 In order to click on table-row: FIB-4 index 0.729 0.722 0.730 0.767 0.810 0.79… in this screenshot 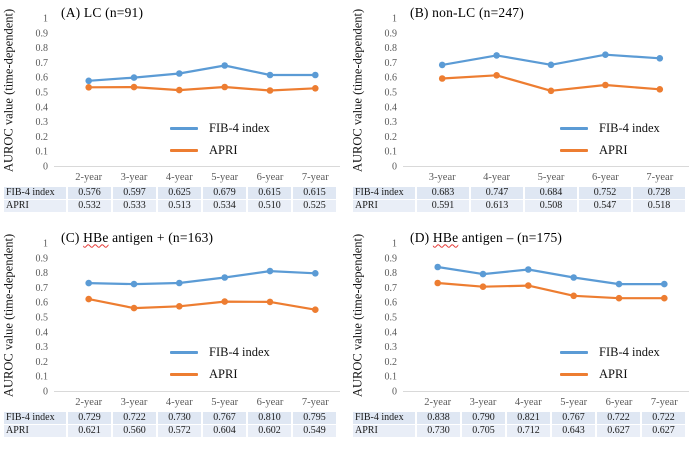, I will do `click(170, 417)`.